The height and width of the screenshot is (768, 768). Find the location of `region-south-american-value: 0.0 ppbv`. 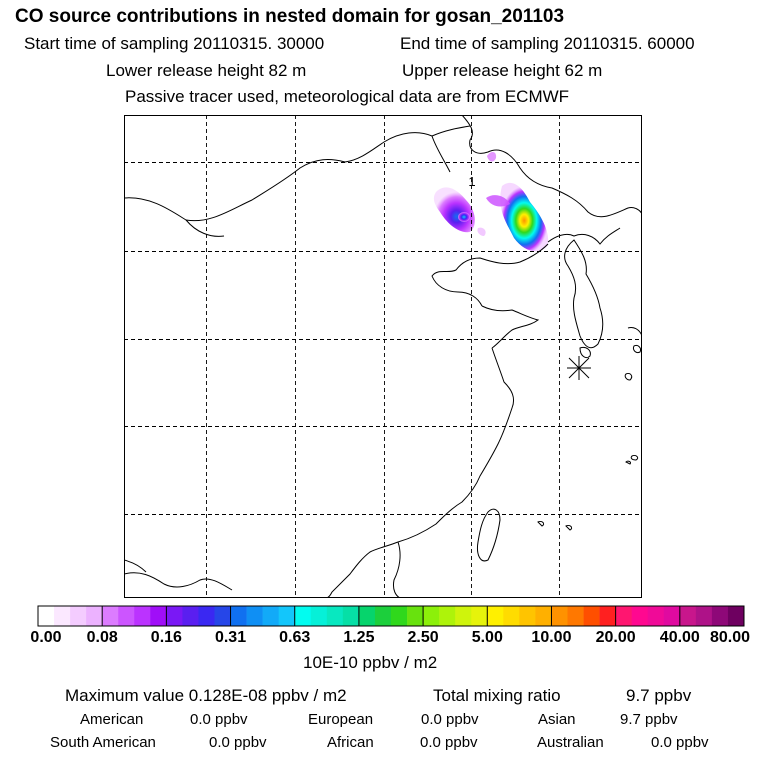

region-south-american-value: 0.0 ppbv is located at coordinates (238, 742).